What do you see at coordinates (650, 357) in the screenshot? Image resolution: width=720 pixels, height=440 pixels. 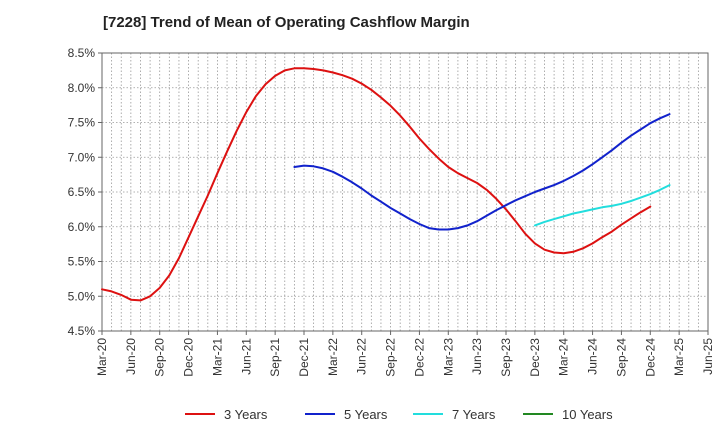 I see `x-tick-label: Dec-24` at bounding box center [650, 357].